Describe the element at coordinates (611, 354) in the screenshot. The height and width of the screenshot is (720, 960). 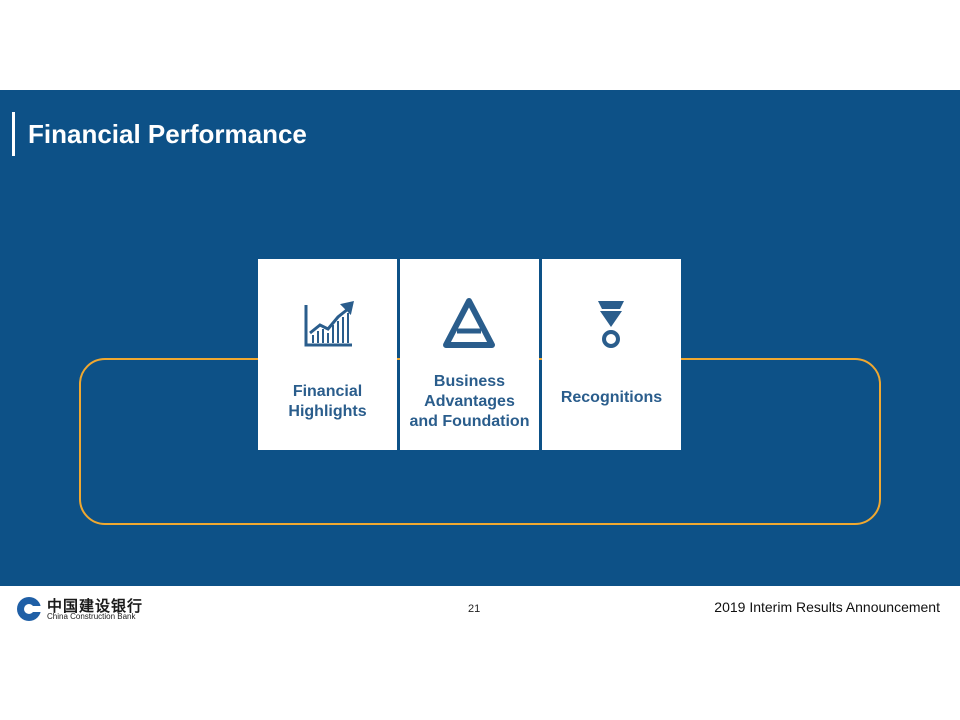
I see `card-recognitions: Recognitions` at that location.